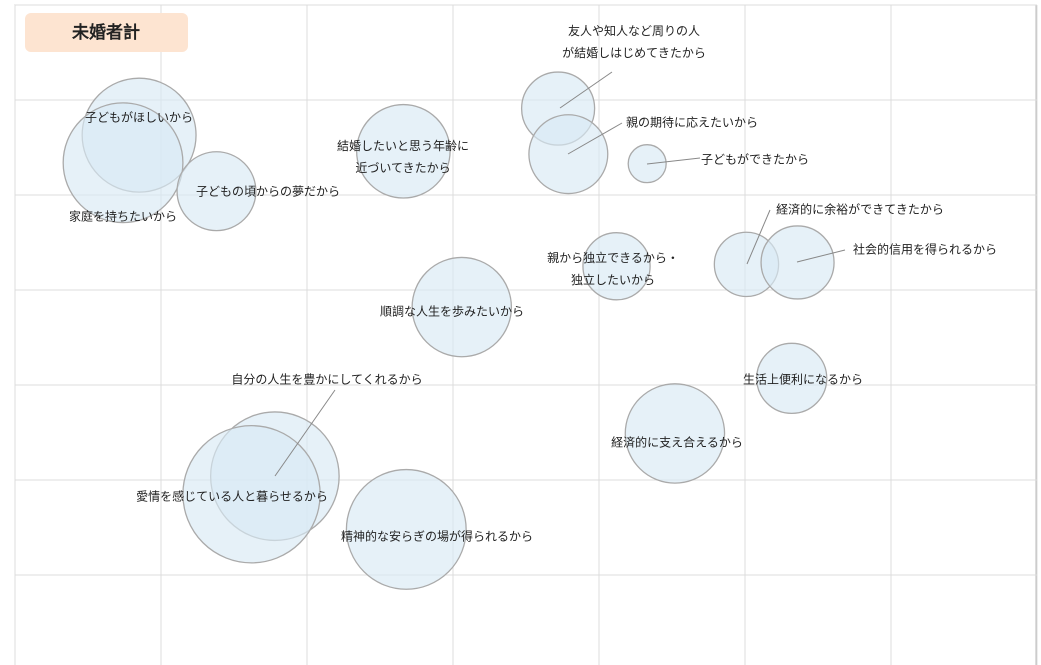 The height and width of the screenshot is (665, 1041). I want to click on bubble-label: 経済的に支え合えるから, so click(677, 442).